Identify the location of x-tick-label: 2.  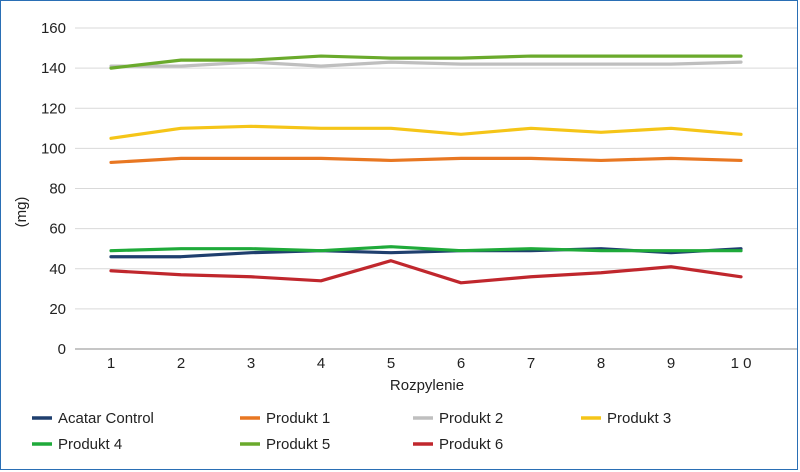
(181, 363).